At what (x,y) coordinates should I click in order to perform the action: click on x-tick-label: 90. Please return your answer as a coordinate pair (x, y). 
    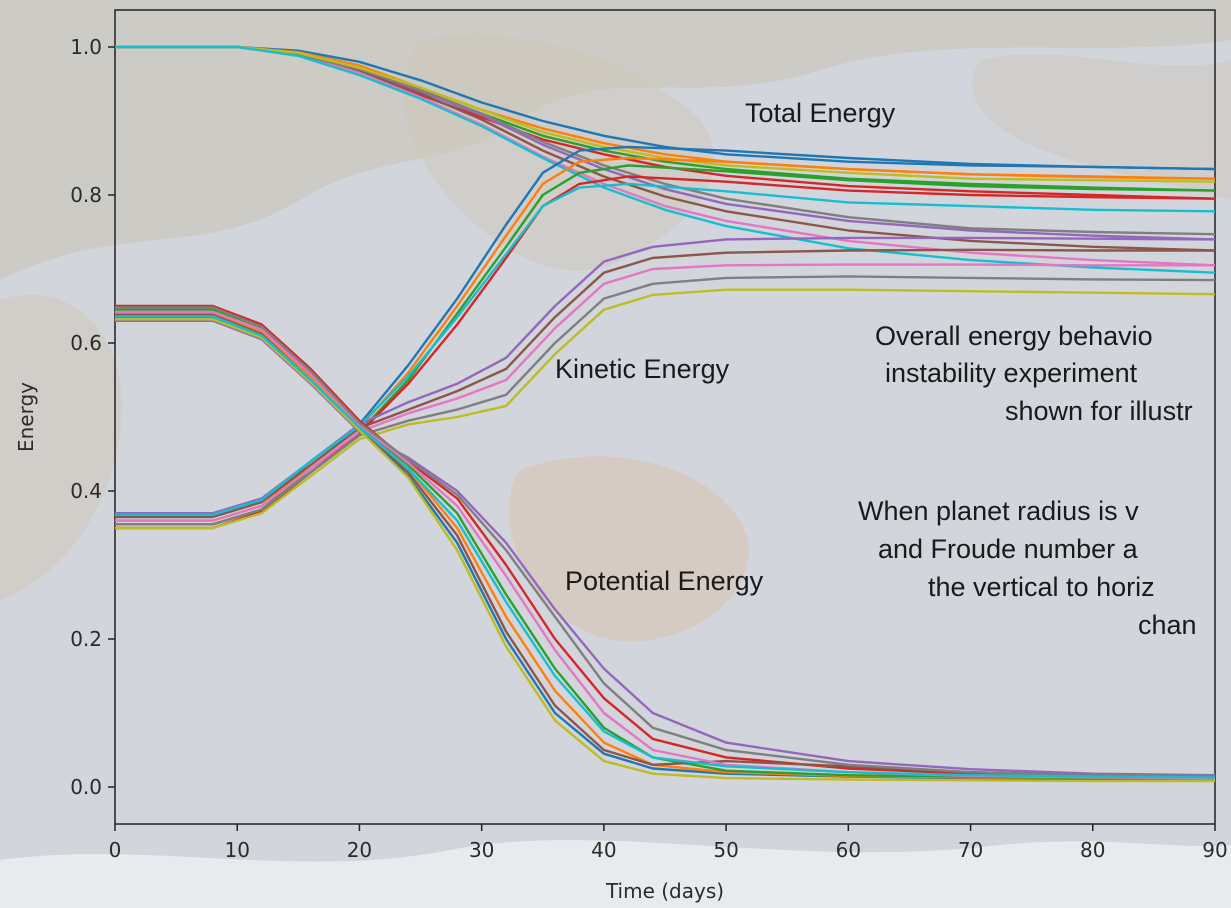
    Looking at the image, I should click on (1214, 850).